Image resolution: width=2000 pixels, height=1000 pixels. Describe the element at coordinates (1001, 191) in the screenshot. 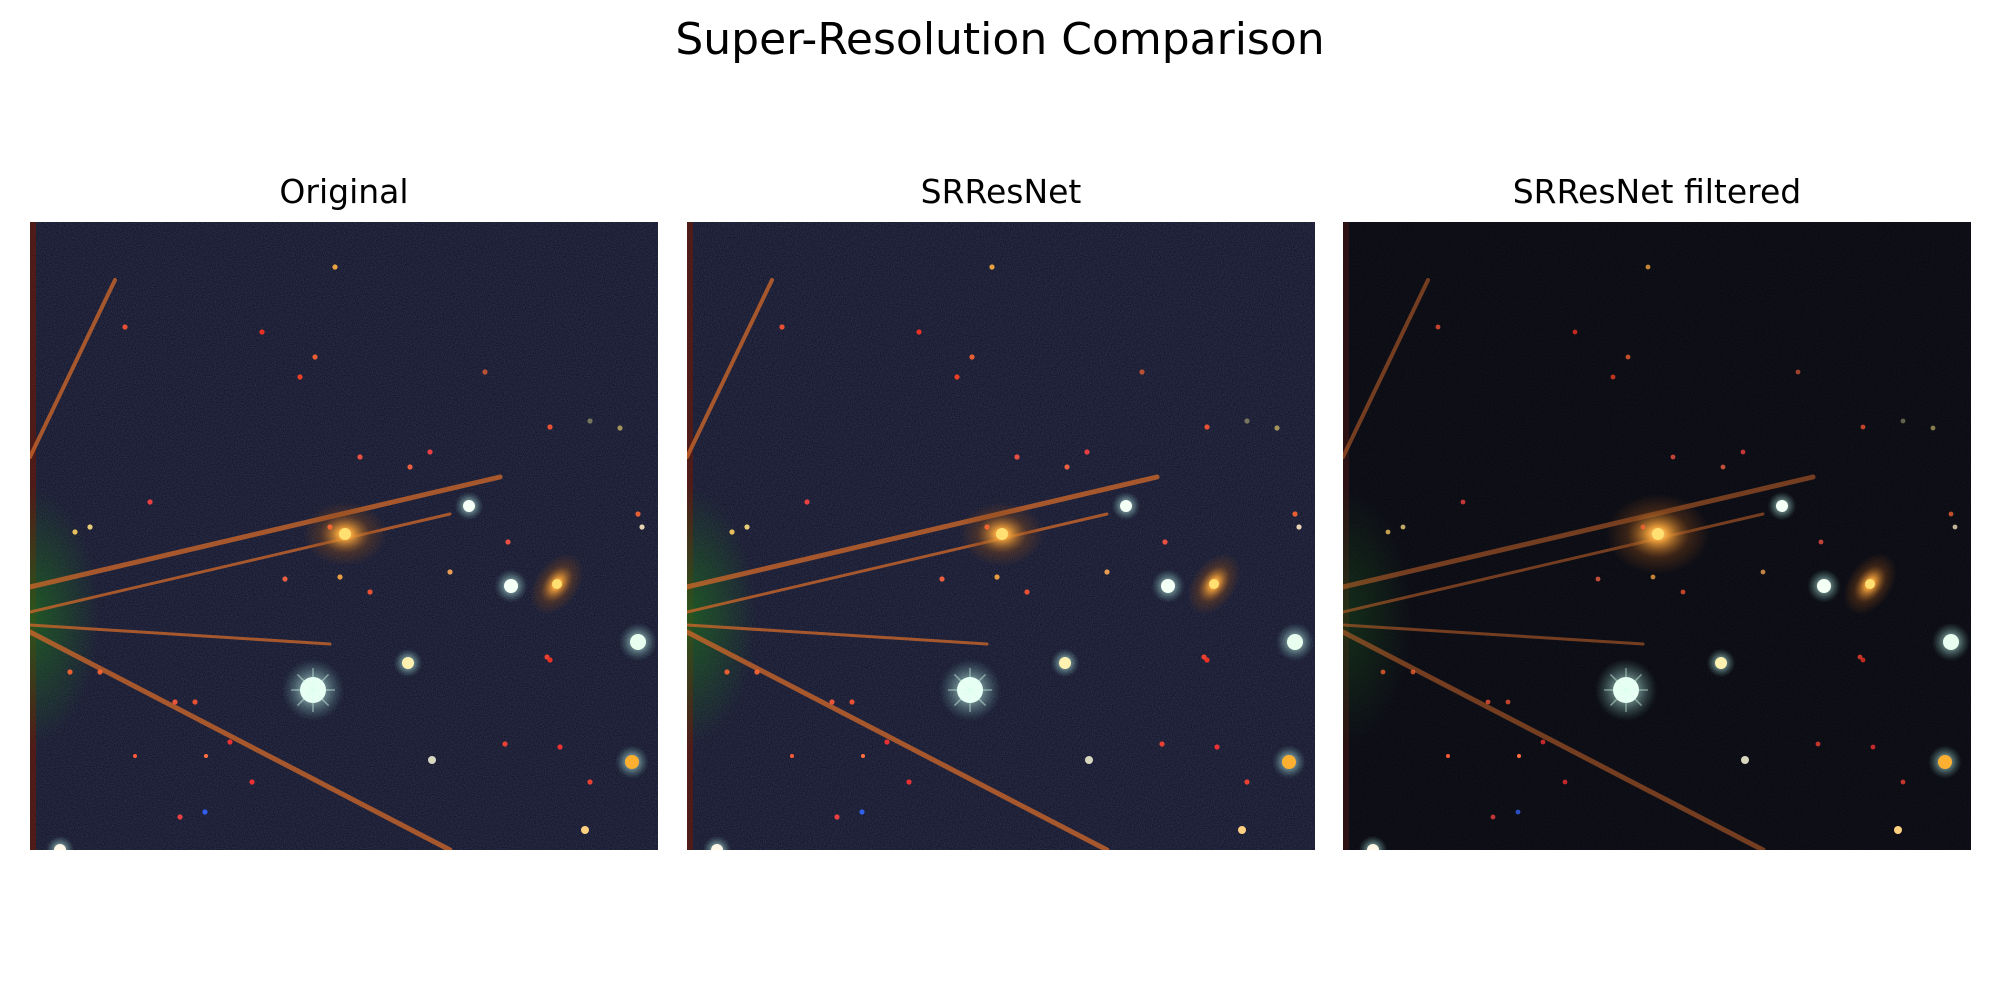

I see `panel-title-srresnet: SRResNet` at that location.